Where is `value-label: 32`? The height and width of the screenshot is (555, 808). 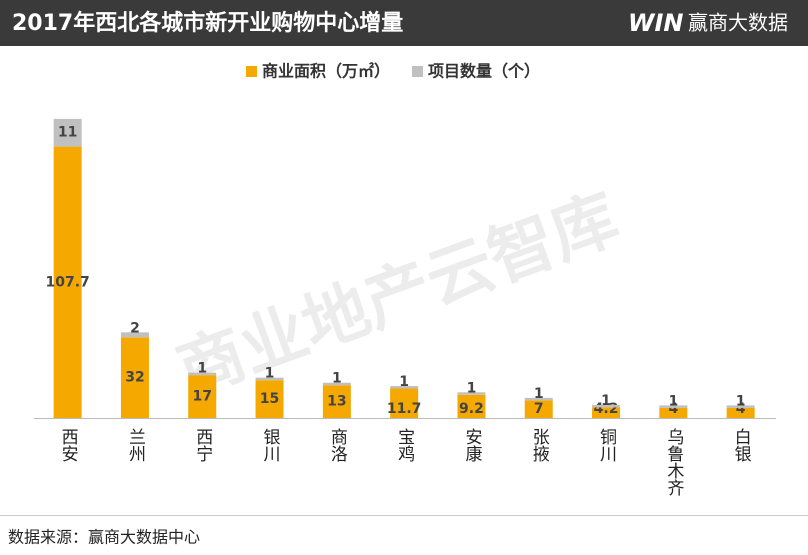 value-label: 32 is located at coordinates (134, 378).